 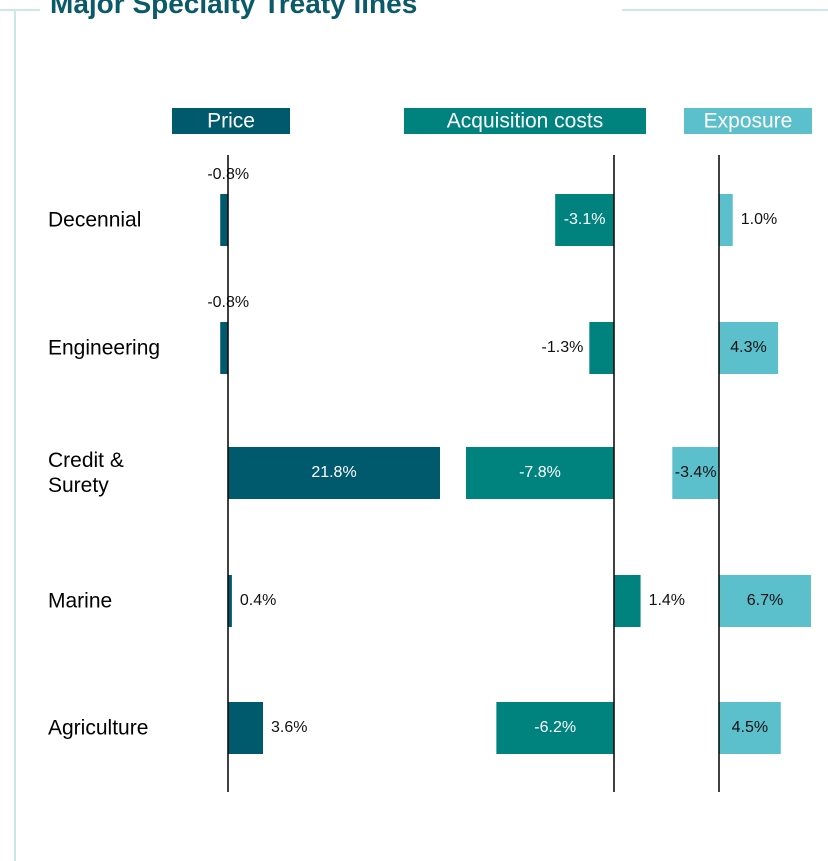 What do you see at coordinates (563, 347) in the screenshot?
I see `value-label: -1.3%` at bounding box center [563, 347].